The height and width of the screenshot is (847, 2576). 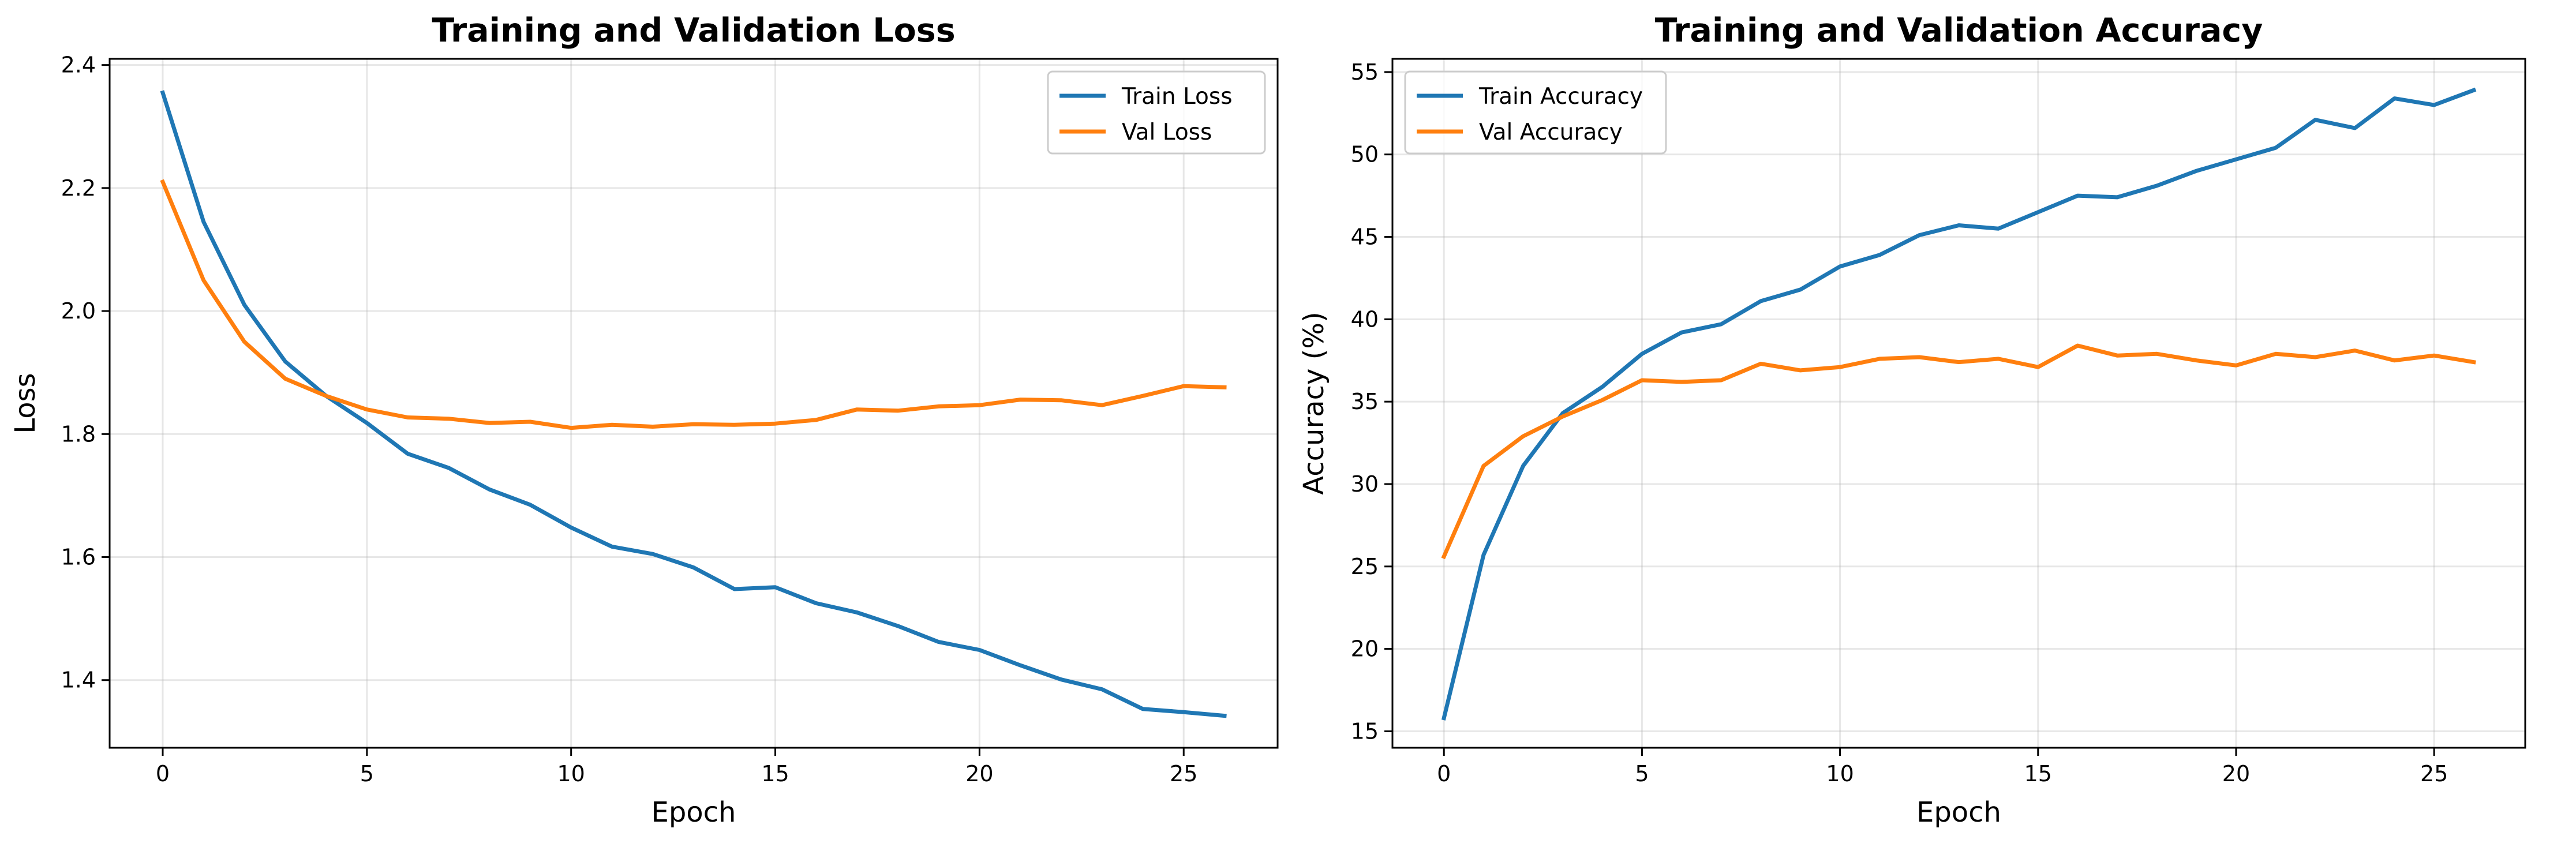 What do you see at coordinates (25, 403) in the screenshot?
I see `y-axis-label: Loss` at bounding box center [25, 403].